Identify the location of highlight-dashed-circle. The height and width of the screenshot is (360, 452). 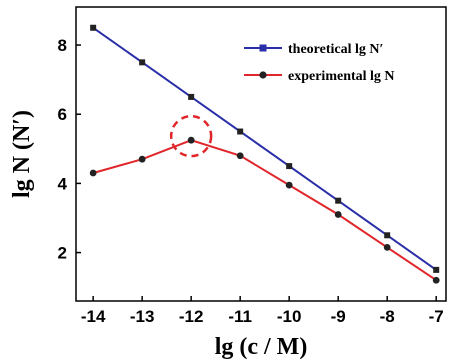
(191, 136).